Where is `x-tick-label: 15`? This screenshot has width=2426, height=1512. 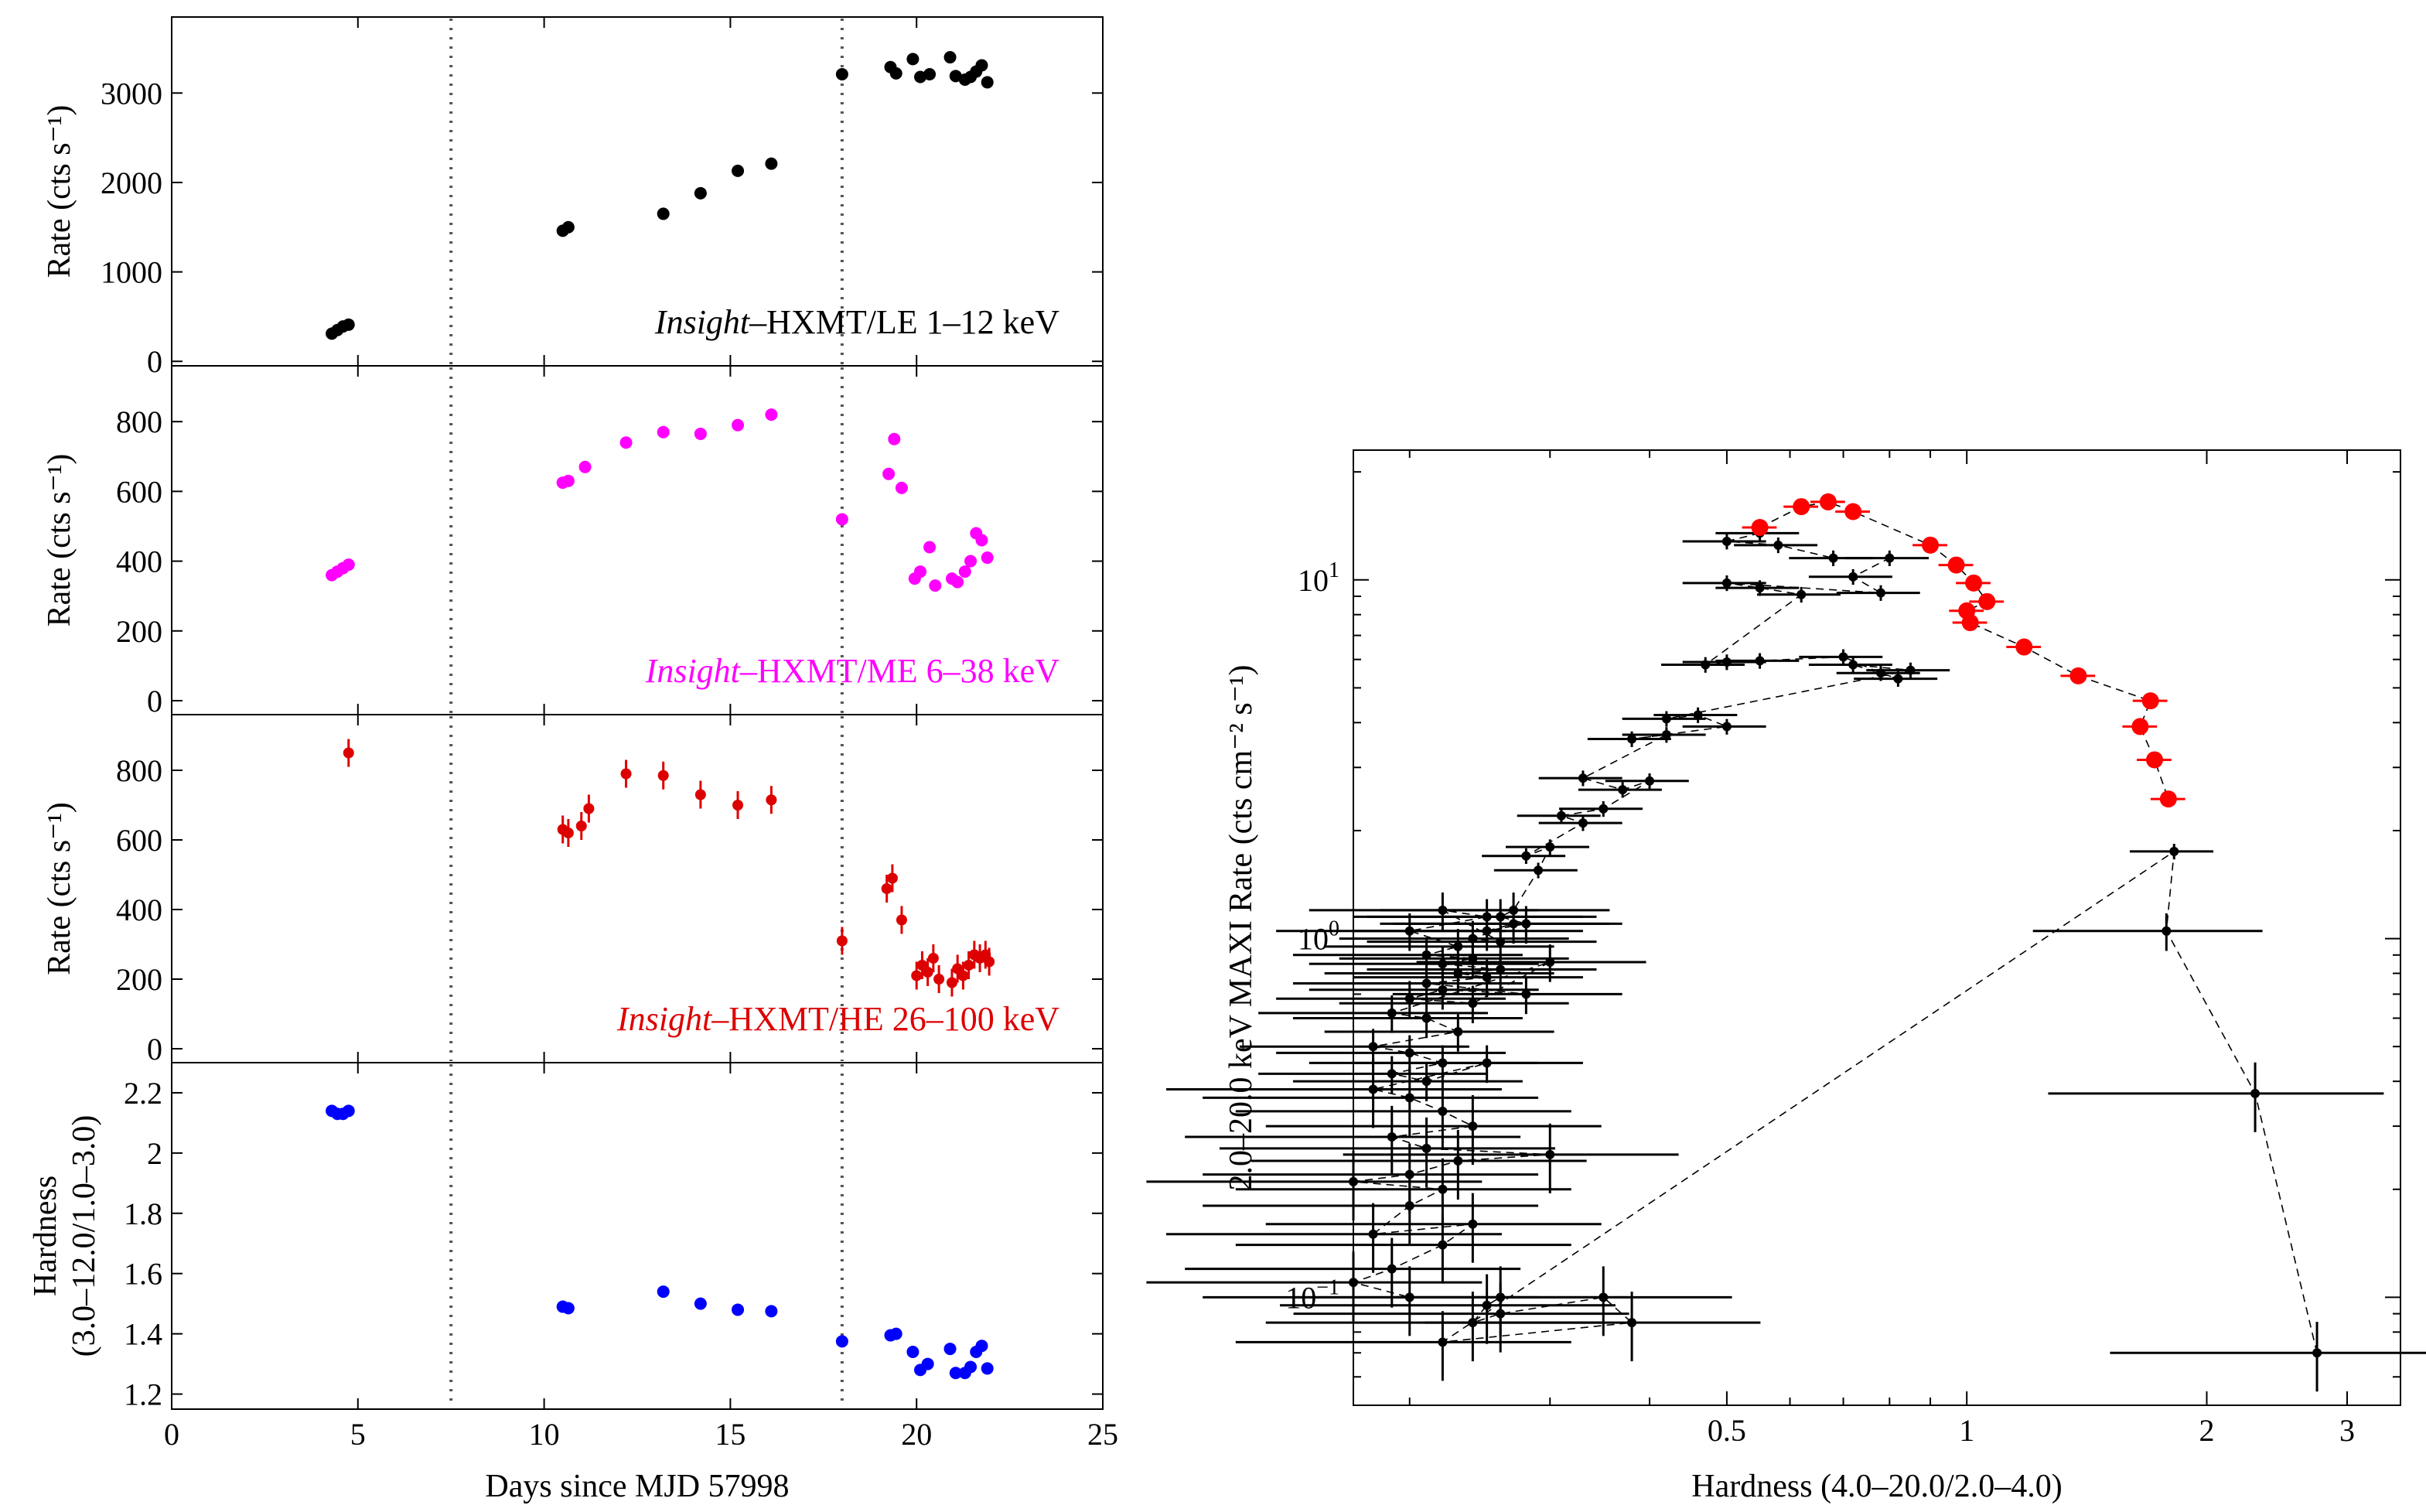 x-tick-label: 15 is located at coordinates (730, 1434).